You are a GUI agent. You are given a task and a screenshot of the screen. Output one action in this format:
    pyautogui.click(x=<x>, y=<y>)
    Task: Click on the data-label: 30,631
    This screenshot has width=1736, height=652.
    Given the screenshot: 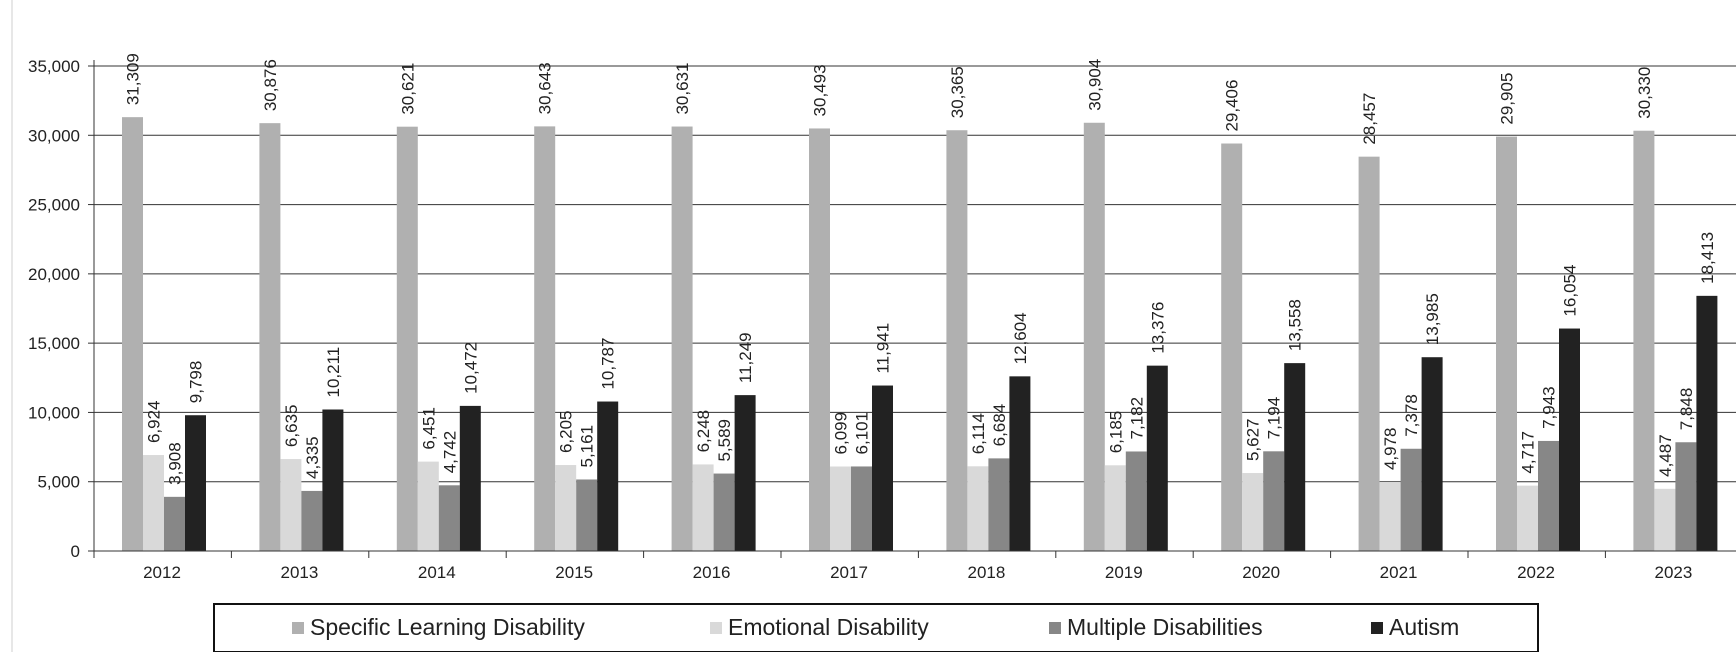 What is the action you would take?
    pyautogui.click(x=682, y=89)
    